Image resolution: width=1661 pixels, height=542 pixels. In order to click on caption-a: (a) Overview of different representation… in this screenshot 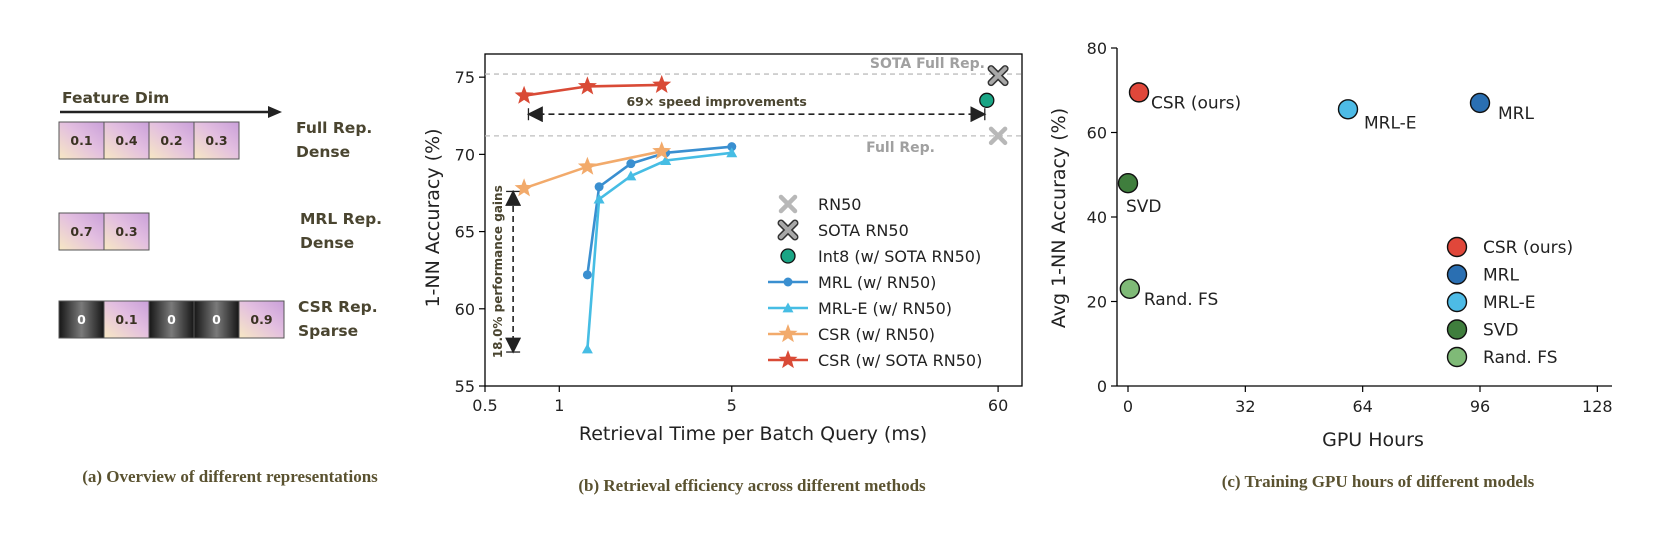, I will do `click(230, 476)`.